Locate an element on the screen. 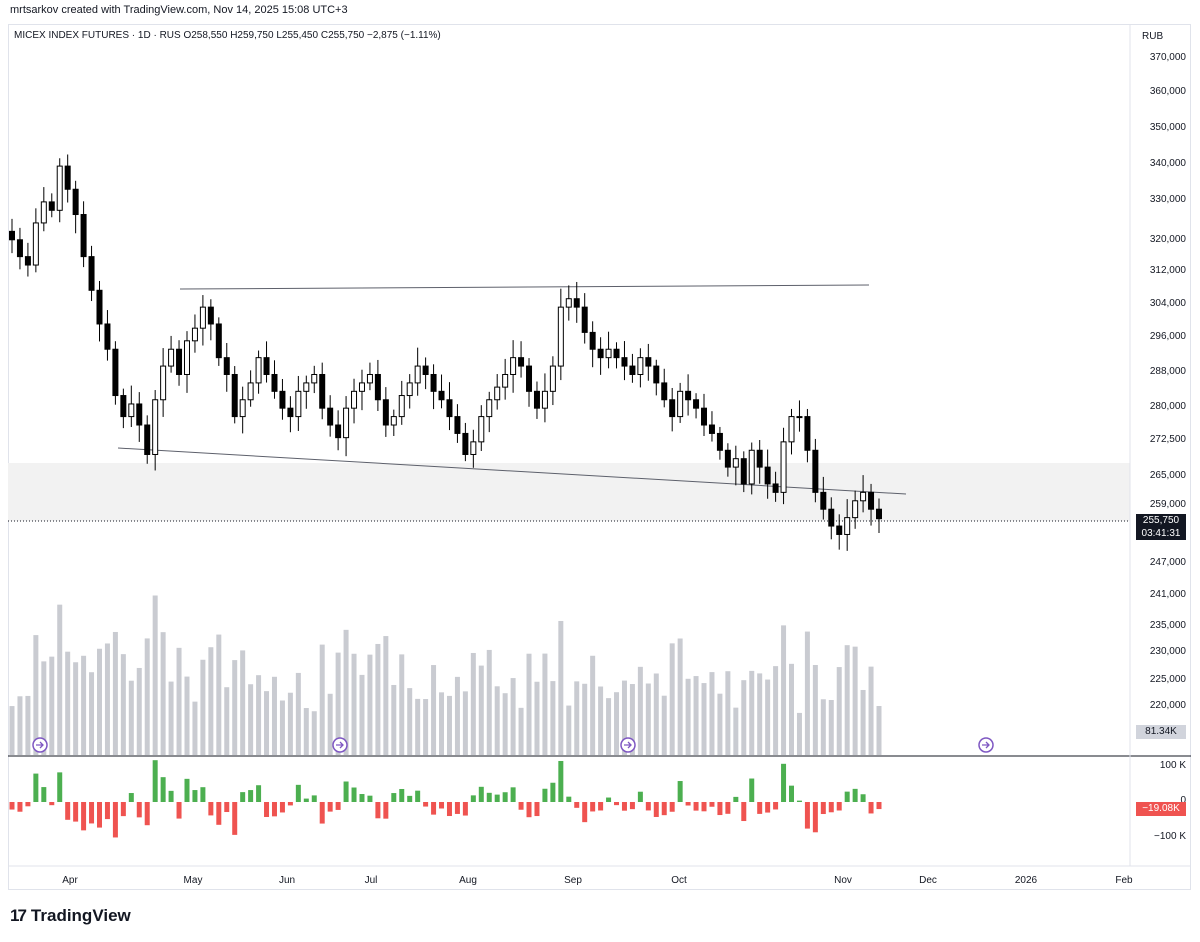 The image size is (1200, 942). time-tick: 2026 is located at coordinates (1026, 880).